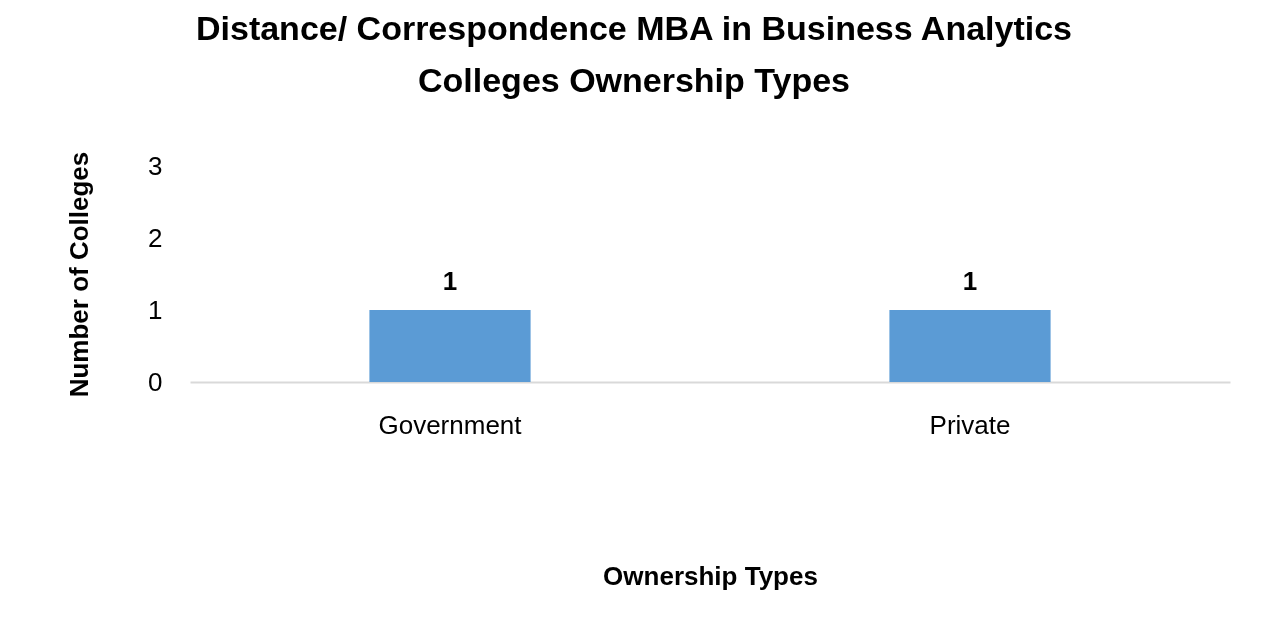  Describe the element at coordinates (79, 274) in the screenshot. I see `y-axis-title: Number of Colleges` at that location.